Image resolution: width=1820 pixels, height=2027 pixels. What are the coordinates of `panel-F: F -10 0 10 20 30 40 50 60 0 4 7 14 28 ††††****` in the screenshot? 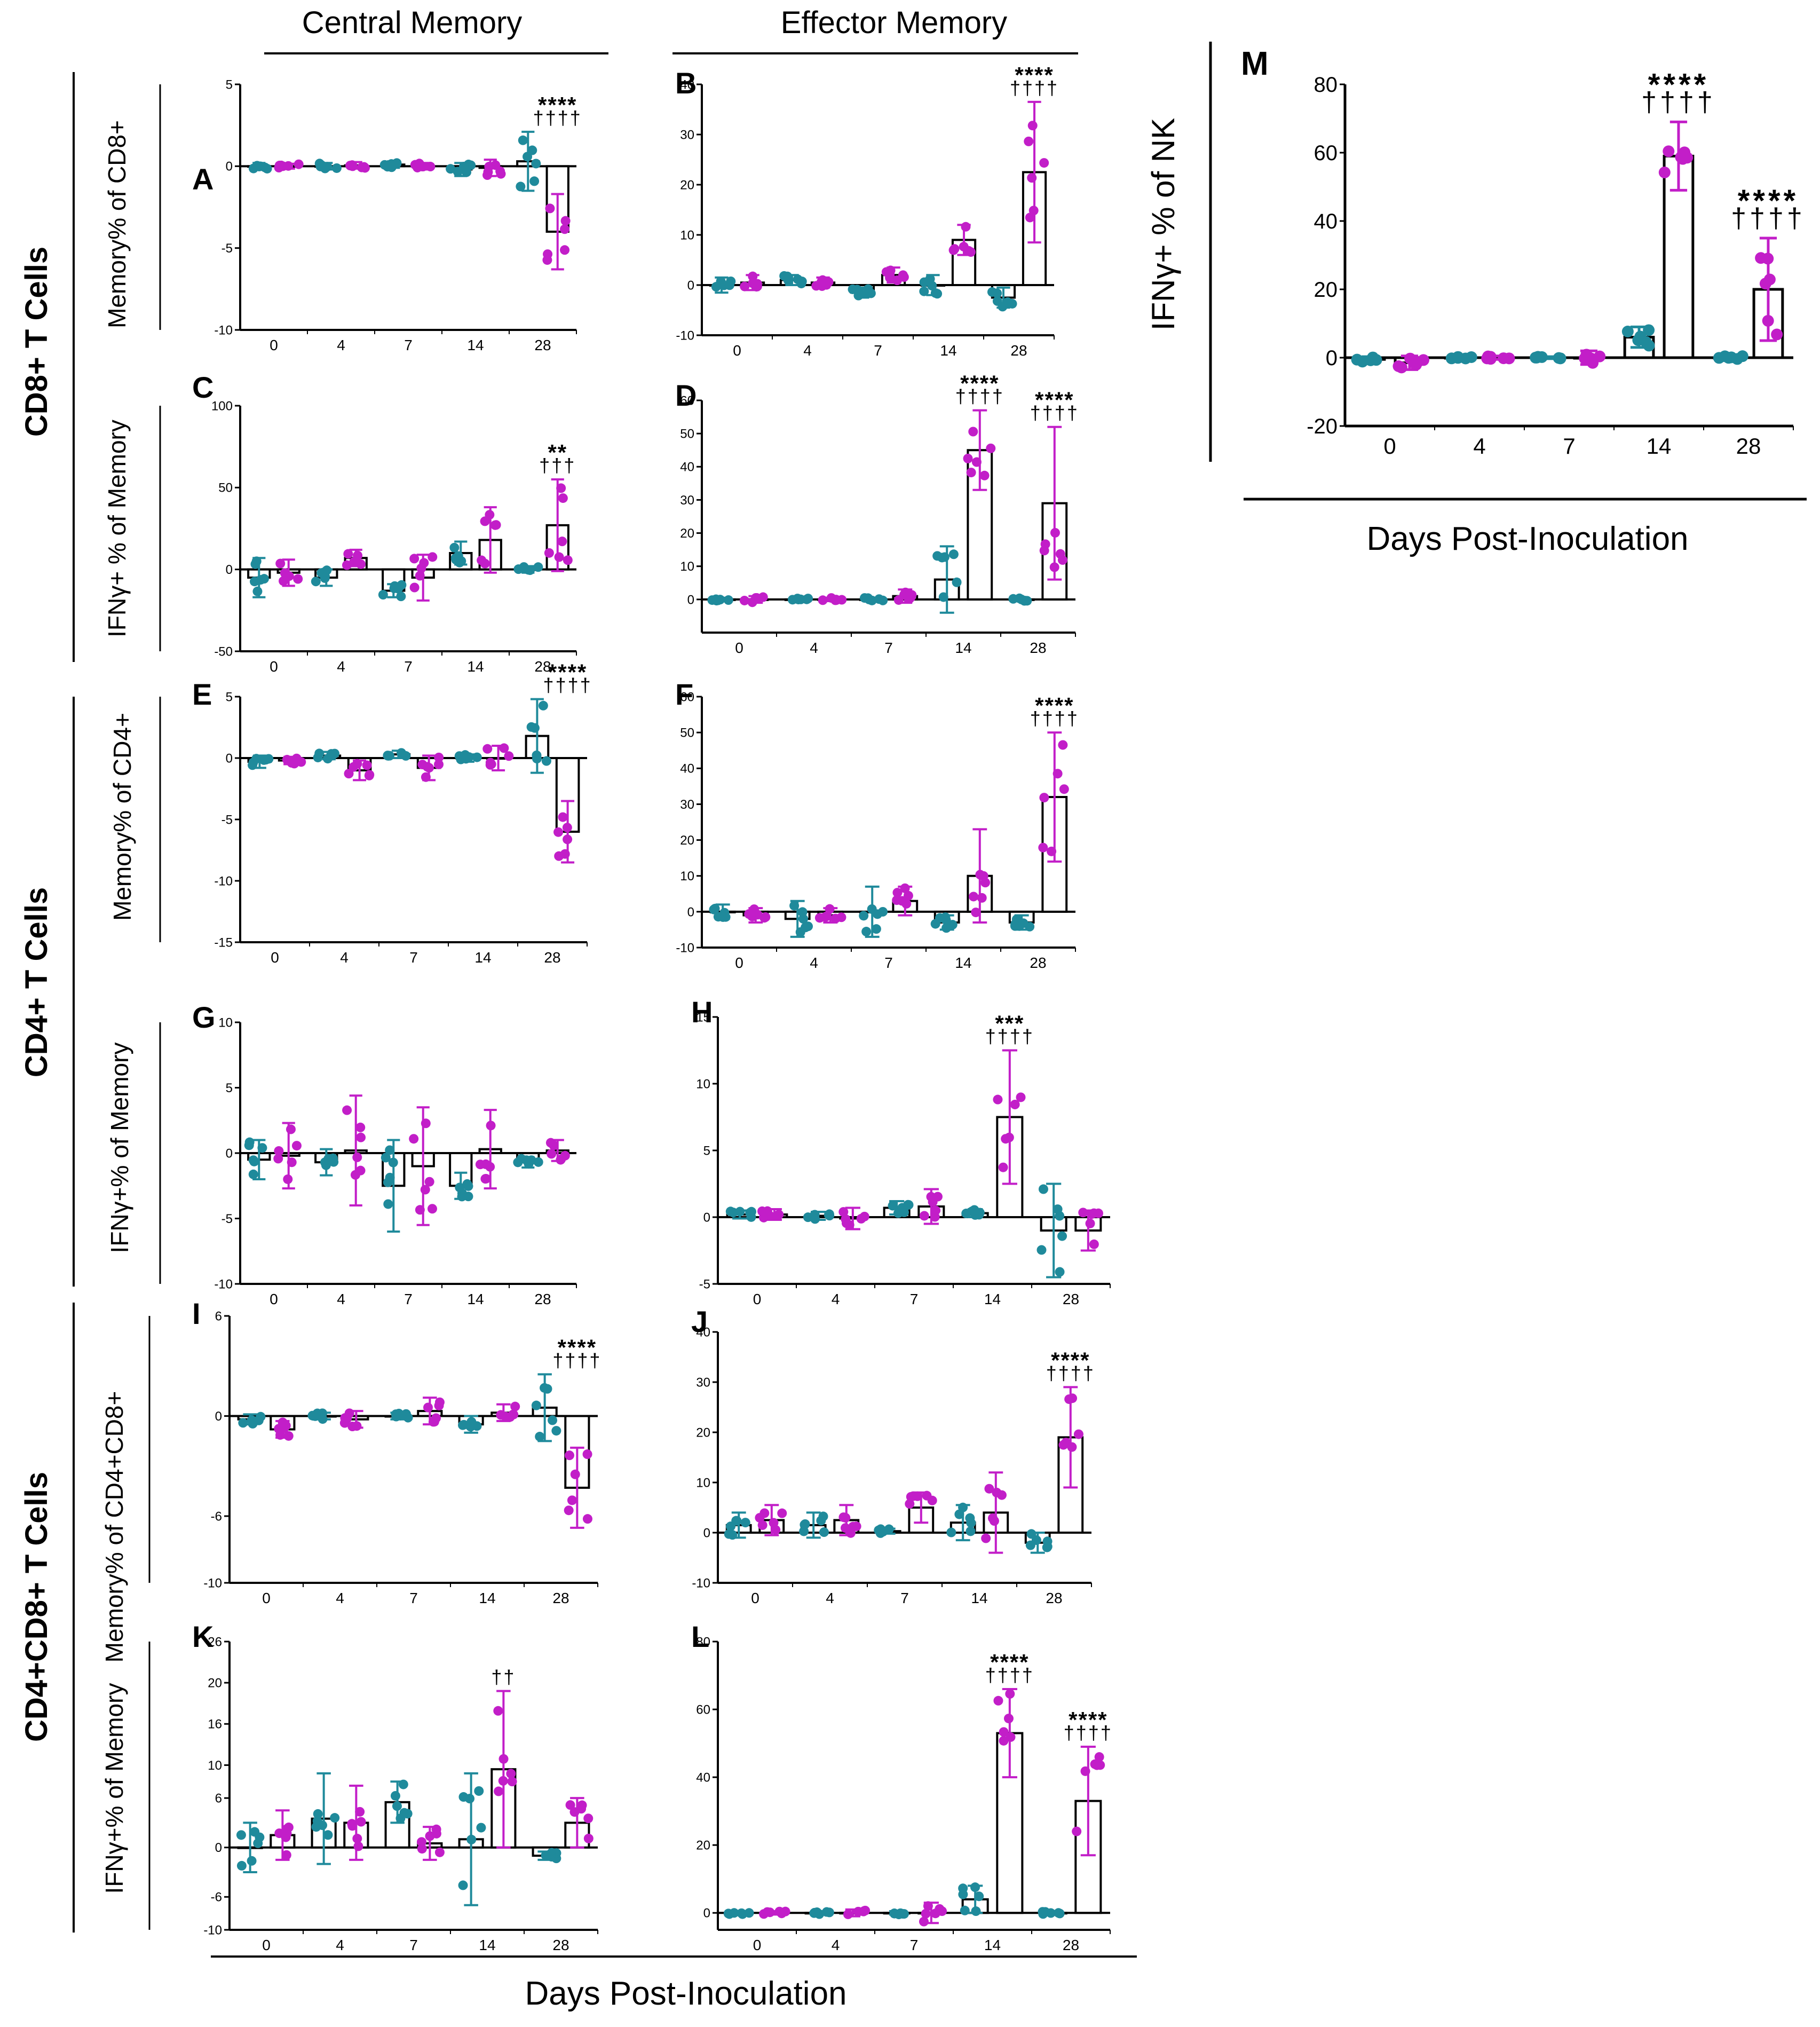 It's located at (876, 824).